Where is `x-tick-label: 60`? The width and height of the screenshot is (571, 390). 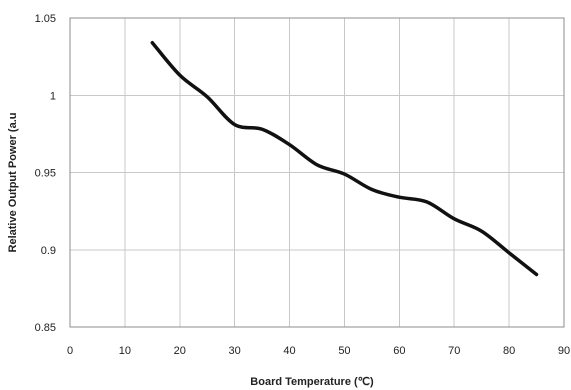
x-tick-label: 60 is located at coordinates (399, 351).